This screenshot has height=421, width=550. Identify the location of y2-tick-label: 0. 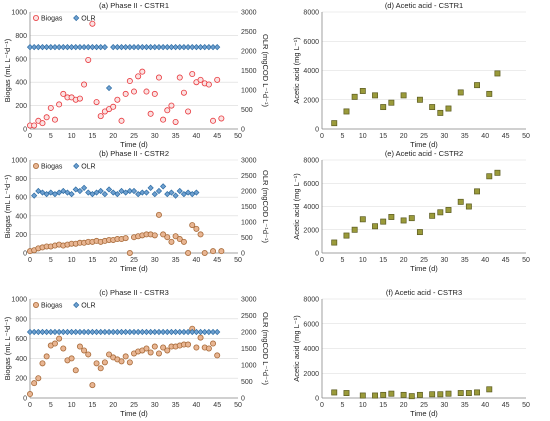
(243, 254).